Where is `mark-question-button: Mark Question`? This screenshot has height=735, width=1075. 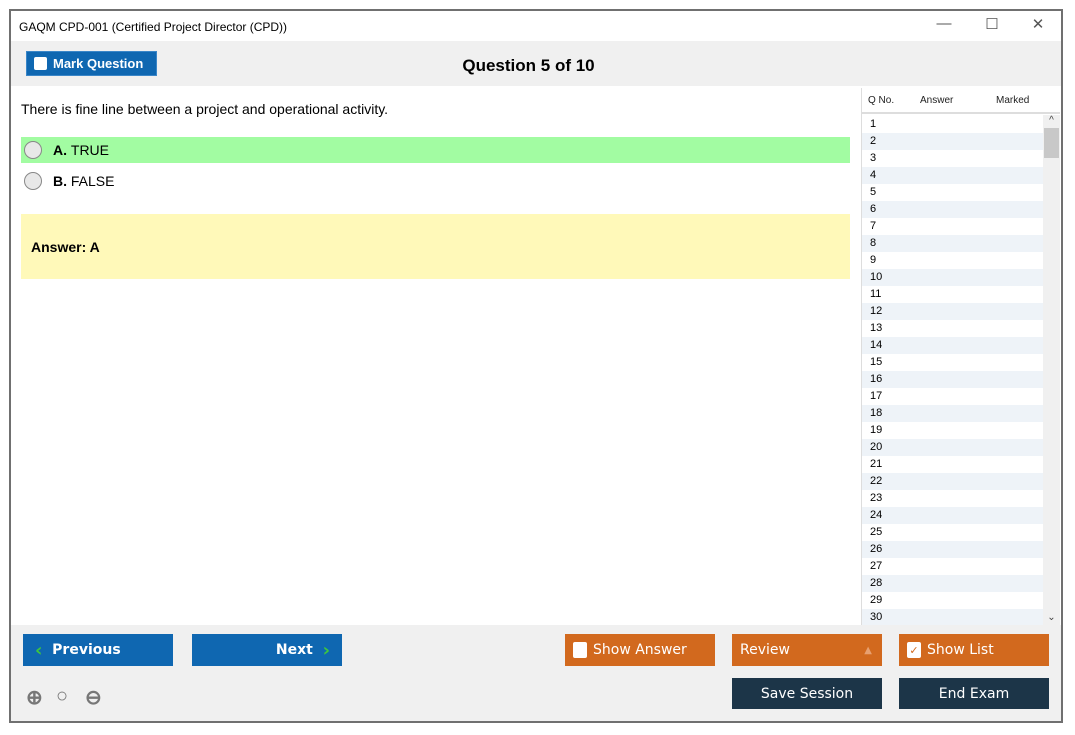
mark-question-button: Mark Question is located at coordinates (91, 63).